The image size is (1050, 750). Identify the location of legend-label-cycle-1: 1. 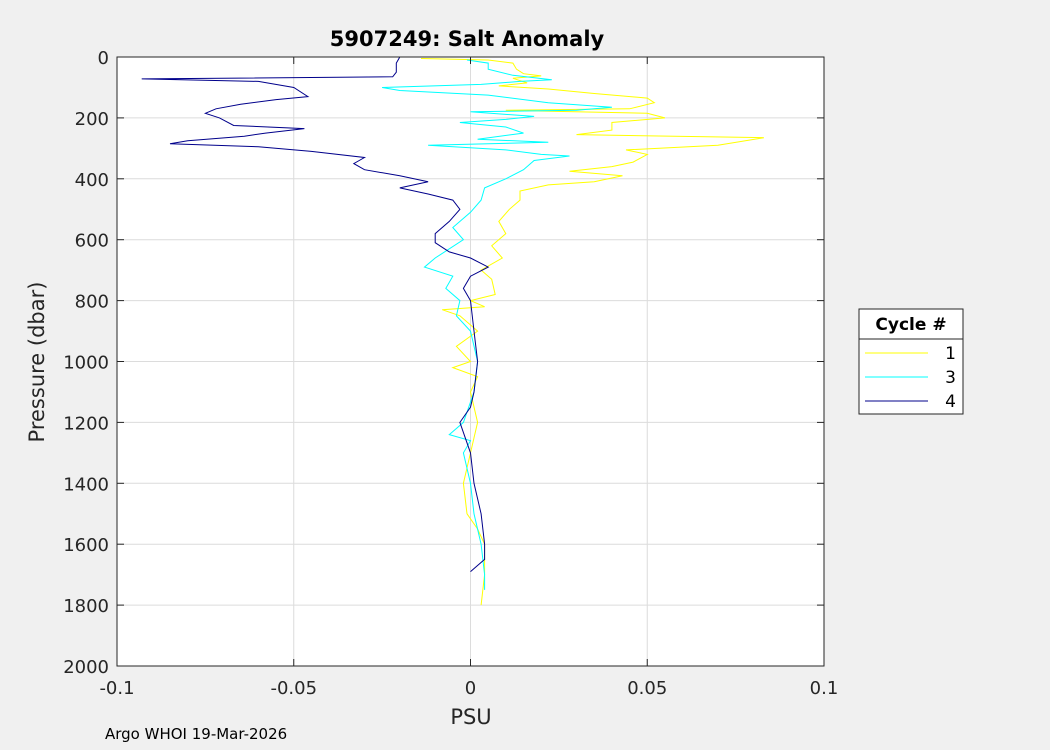
(950, 354).